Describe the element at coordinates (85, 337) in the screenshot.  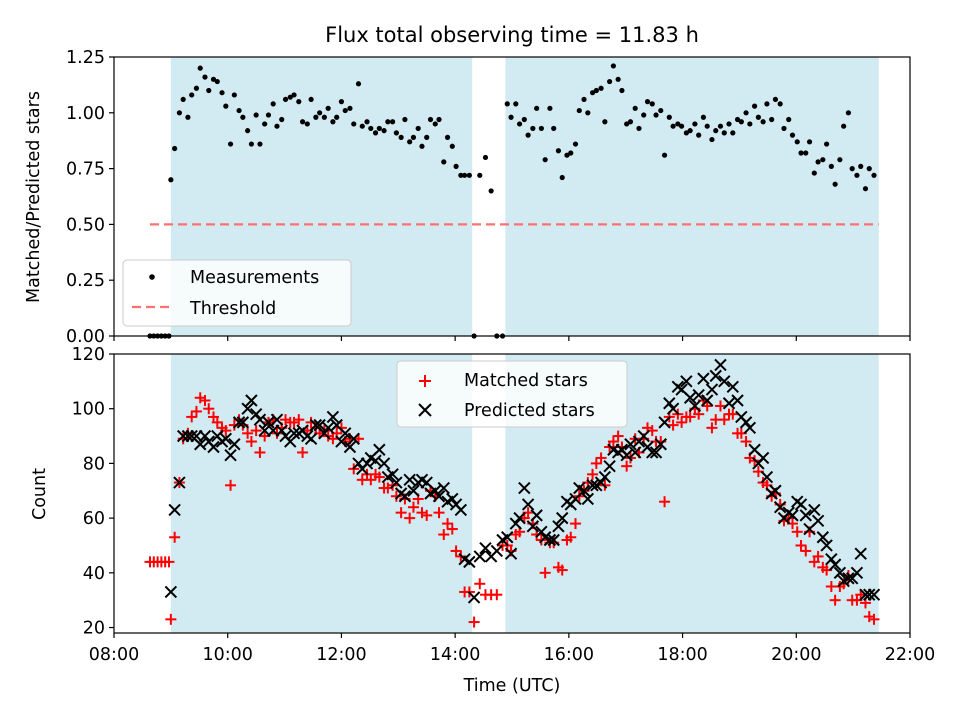
I see `y-tick-label: 0.00` at that location.